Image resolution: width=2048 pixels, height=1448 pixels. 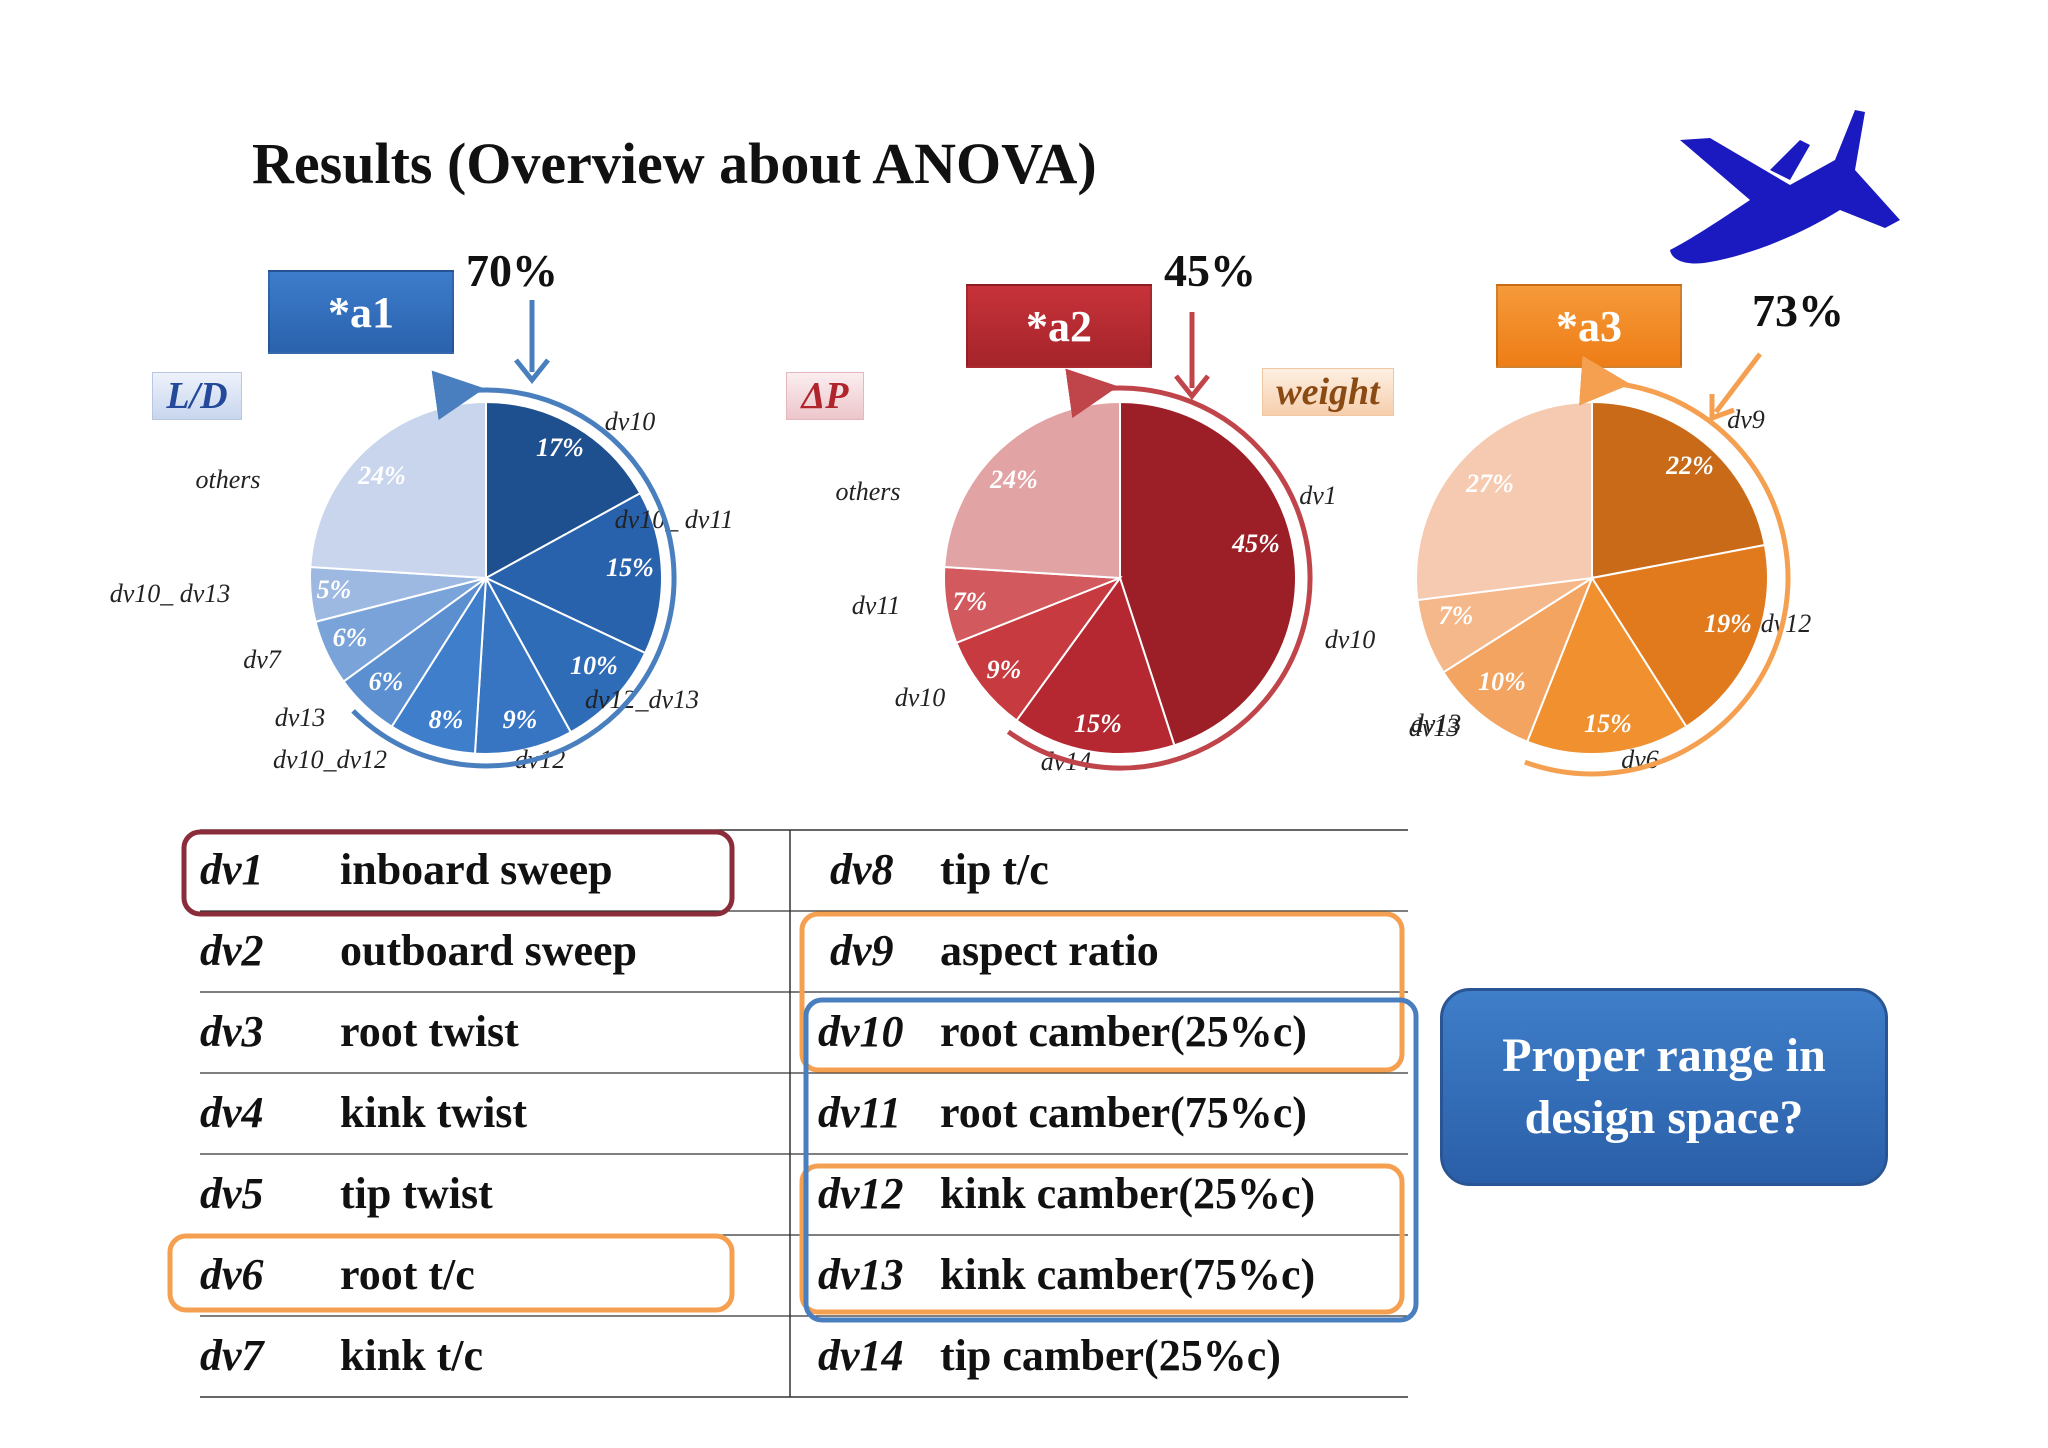 I want to click on slice-percent-label: 8%, so click(x=446, y=719).